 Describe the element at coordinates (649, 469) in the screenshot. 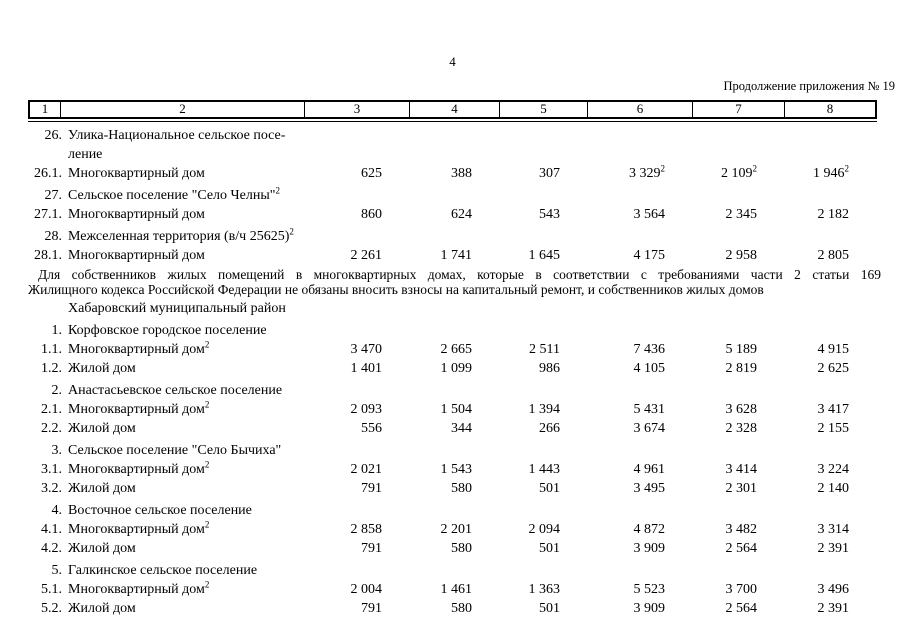

I see `table-cell-value: 4 961` at that location.